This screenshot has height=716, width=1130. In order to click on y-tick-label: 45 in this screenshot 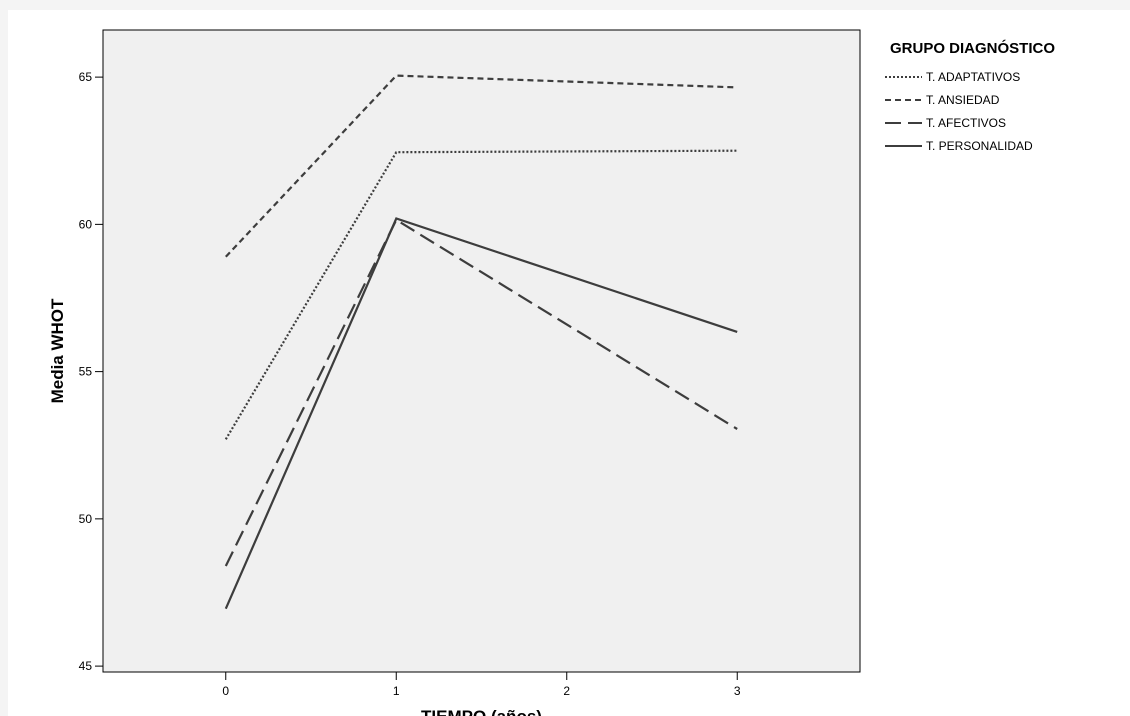, I will do `click(86, 666)`.